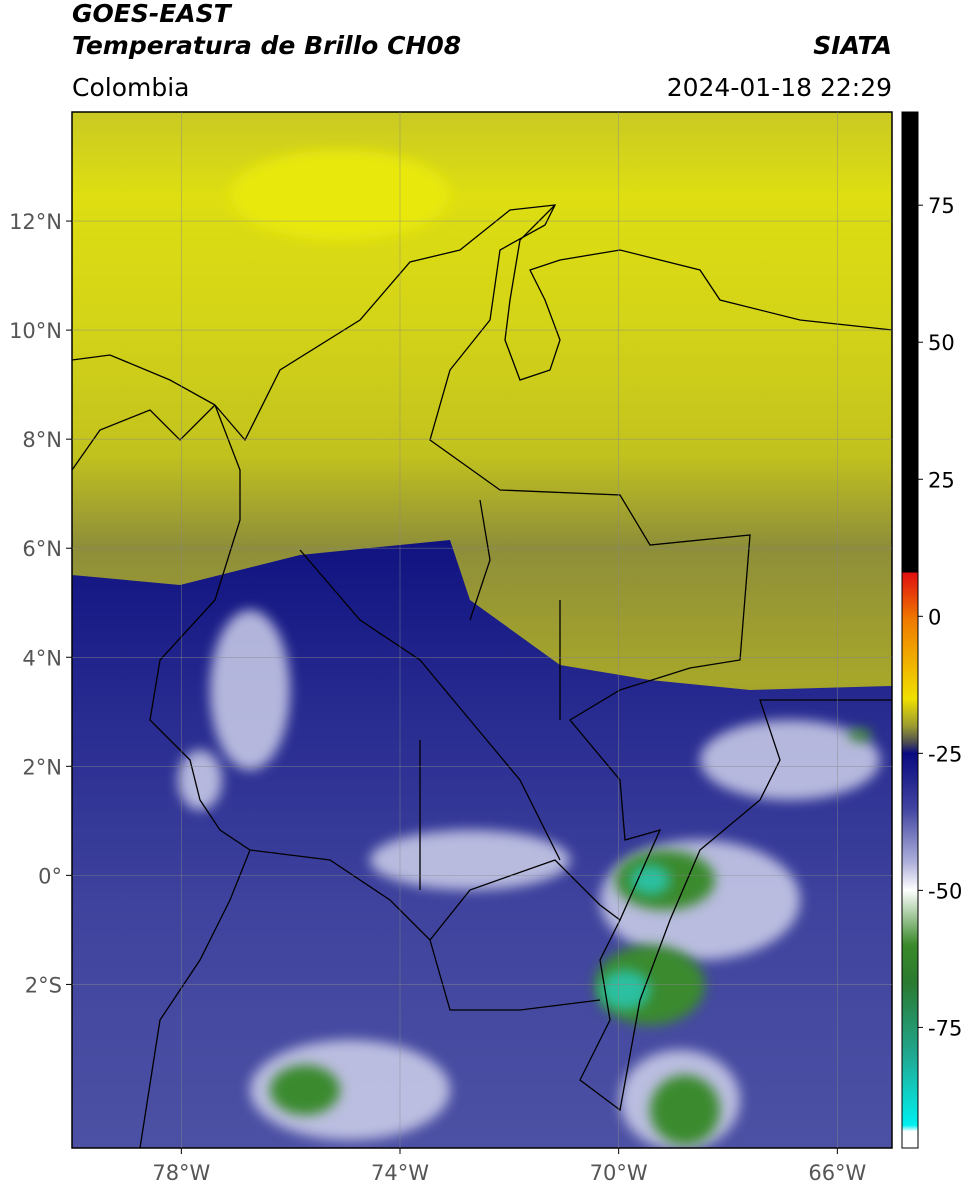  What do you see at coordinates (945, 1028) in the screenshot?
I see `colorbar-tick-label: -75` at bounding box center [945, 1028].